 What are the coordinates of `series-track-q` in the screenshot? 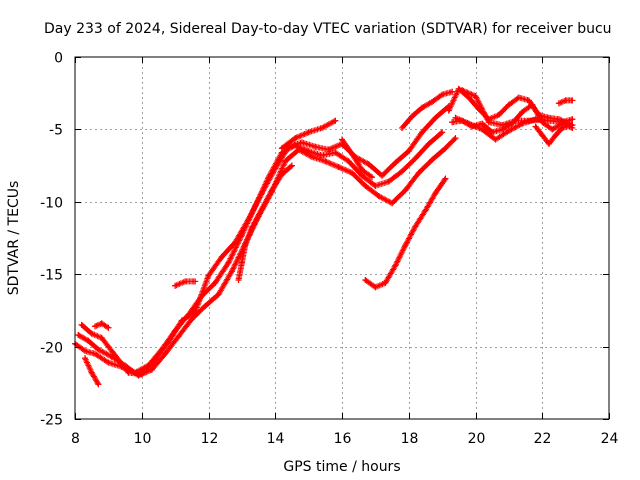 It's located at (565, 102).